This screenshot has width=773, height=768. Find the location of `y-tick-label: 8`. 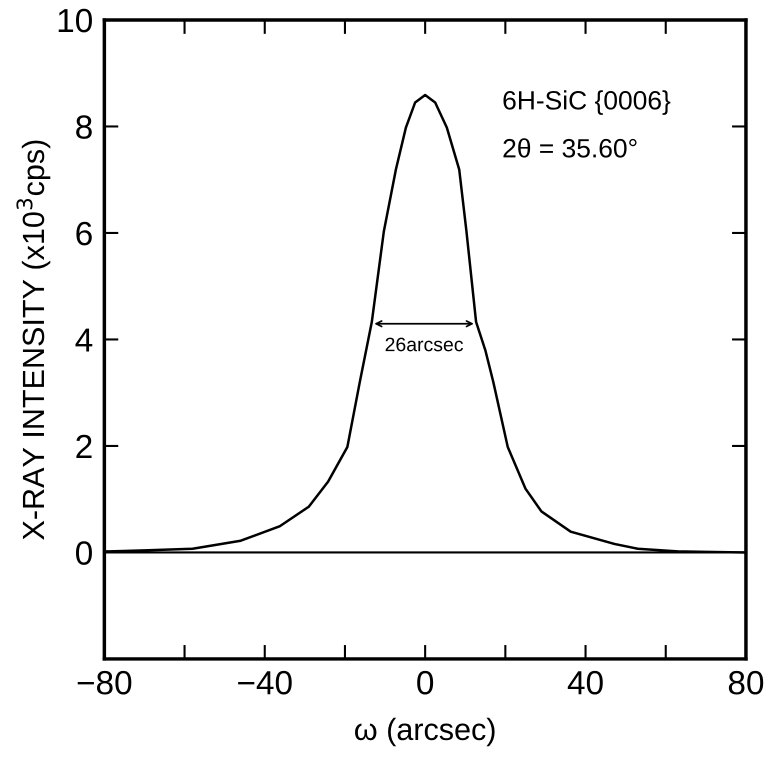

y-tick-label: 8 is located at coordinates (84, 127).